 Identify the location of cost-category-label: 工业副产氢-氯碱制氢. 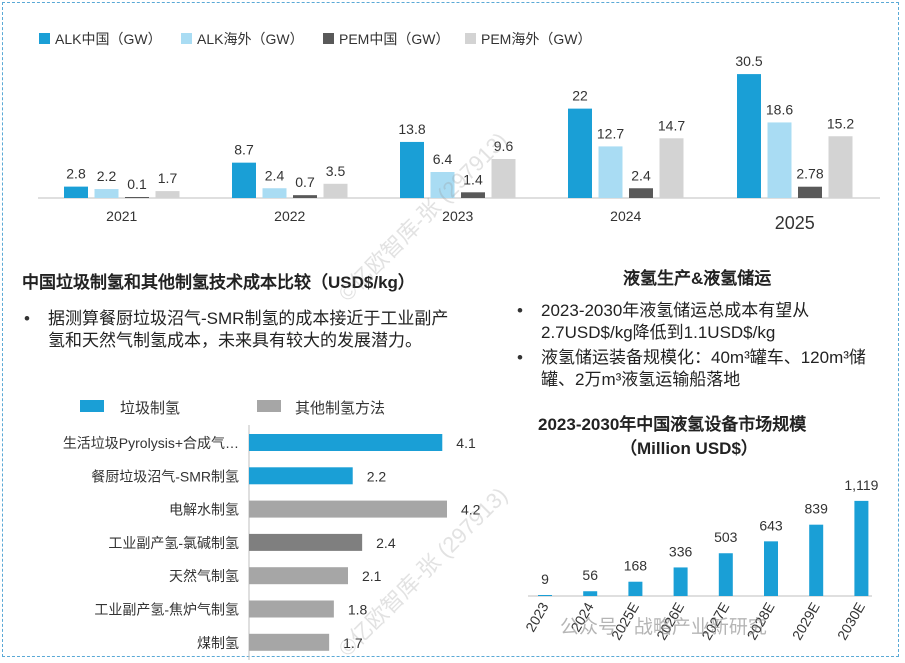
(173, 543).